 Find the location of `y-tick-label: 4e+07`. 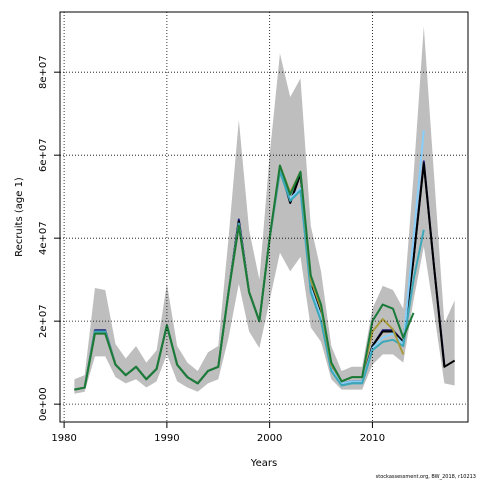

y-tick-label: 4e+07 is located at coordinates (43, 238).